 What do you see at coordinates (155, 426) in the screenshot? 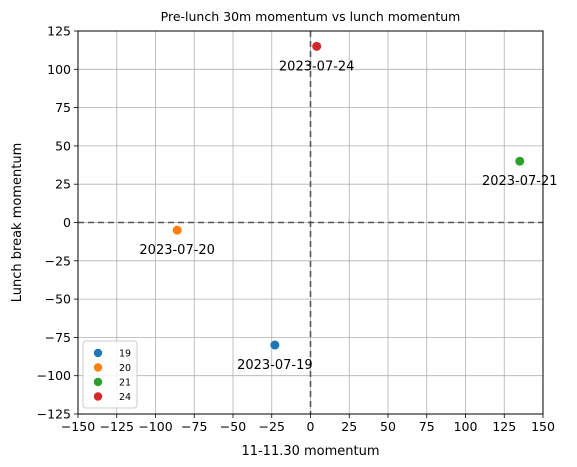
I see `x-tick-label: −100` at bounding box center [155, 426].